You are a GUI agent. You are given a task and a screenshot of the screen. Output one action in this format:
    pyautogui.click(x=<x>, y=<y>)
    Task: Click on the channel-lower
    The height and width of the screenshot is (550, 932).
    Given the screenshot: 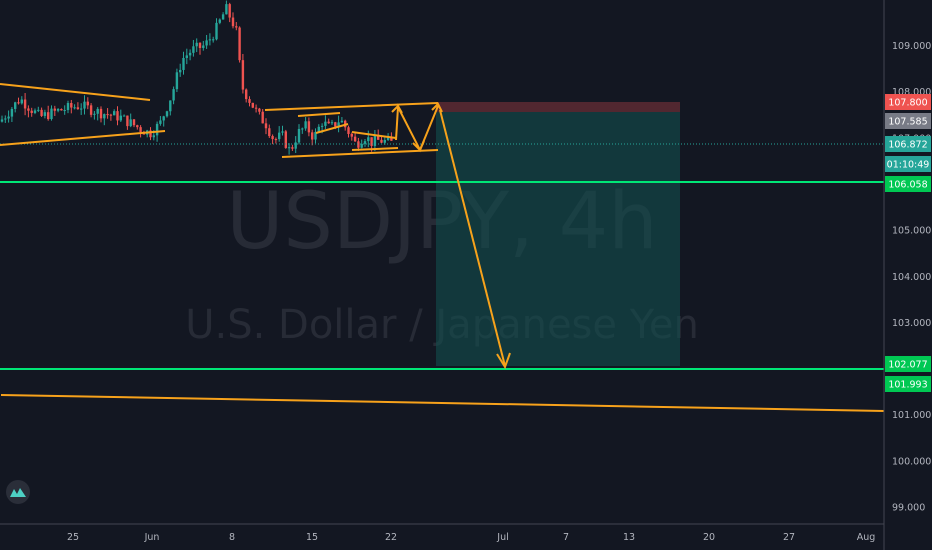 What is the action you would take?
    pyautogui.click(x=360, y=153)
    